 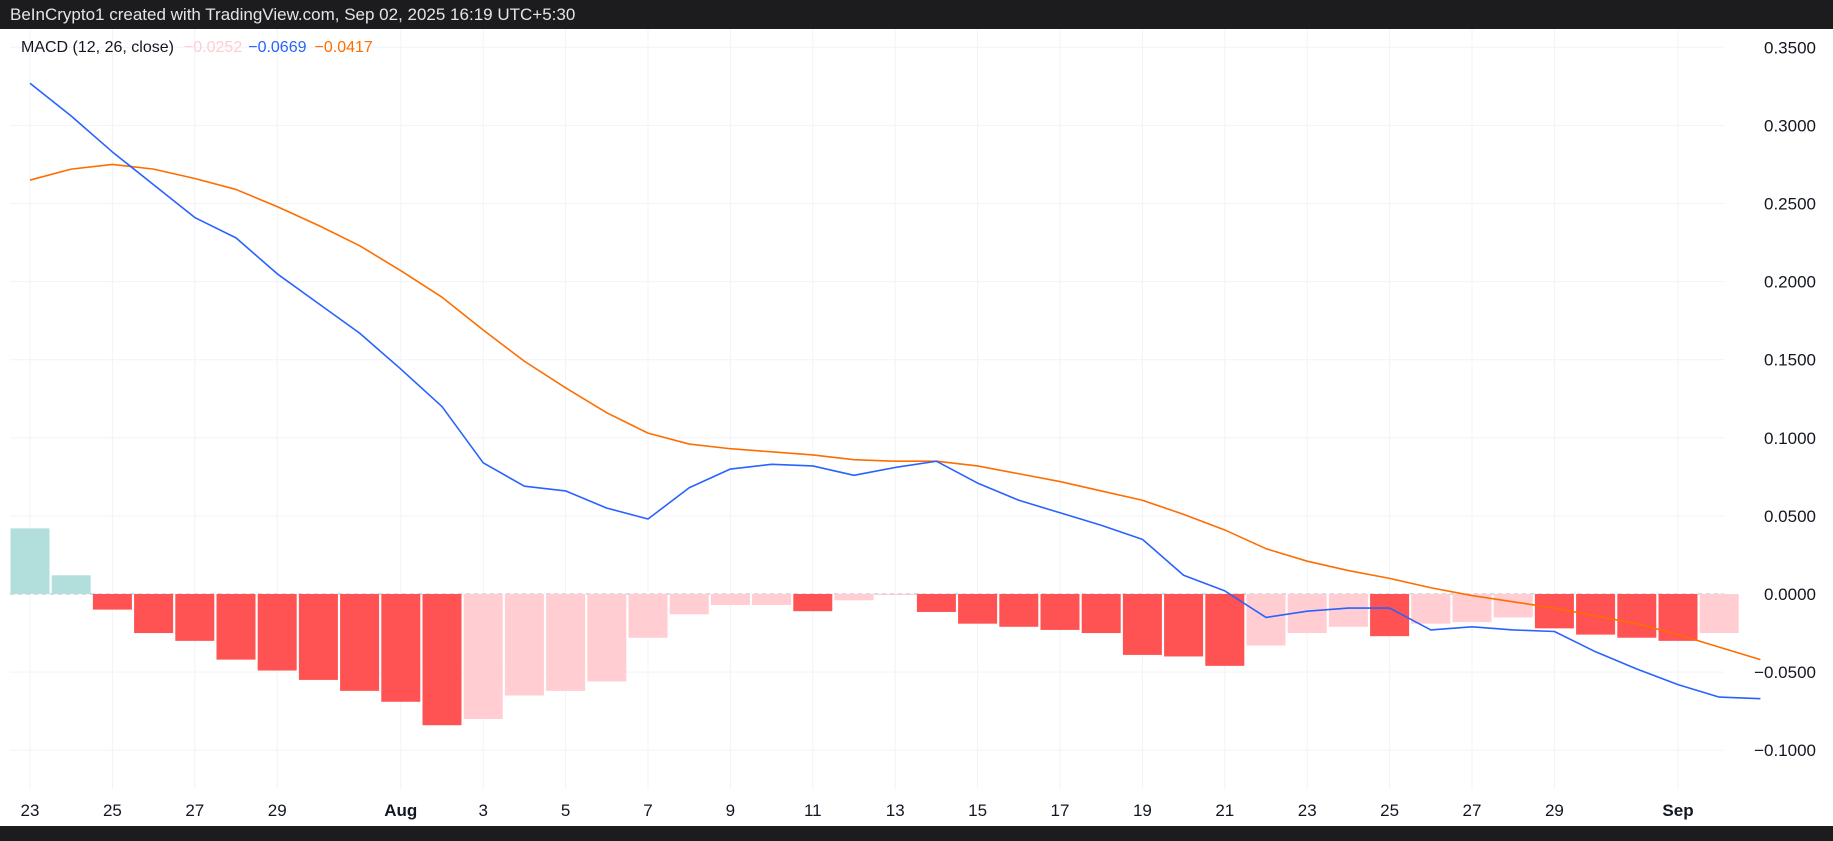 What do you see at coordinates (1785, 750) in the screenshot?
I see `y-tick-label: −0.1000` at bounding box center [1785, 750].